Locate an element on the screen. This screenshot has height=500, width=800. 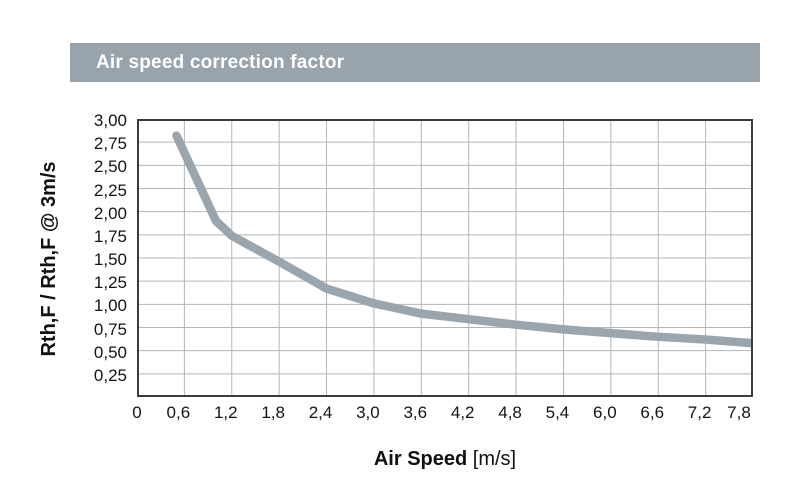
x-axis-title: Air Speed [m/s] is located at coordinates (445, 459).